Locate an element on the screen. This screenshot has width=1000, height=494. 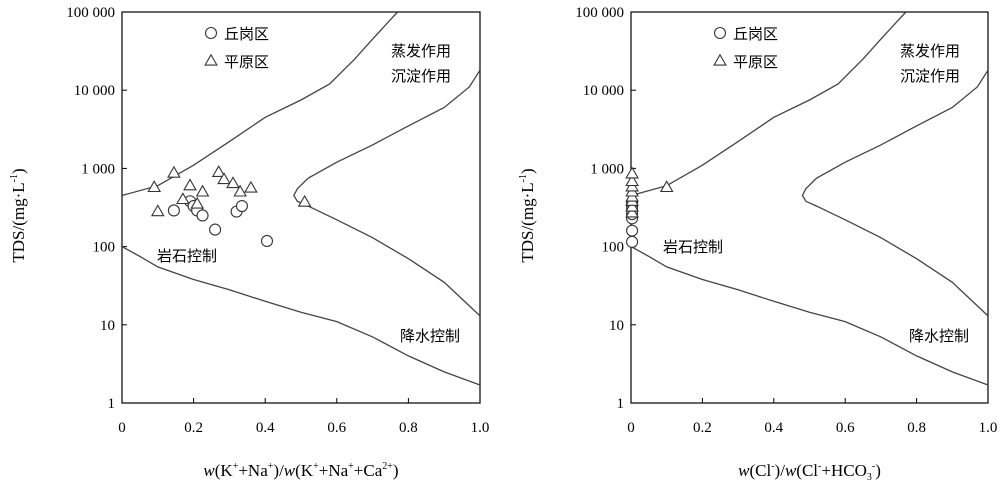
x-axis-title: w(Cl-)/w(Cl-+HCO3-) is located at coordinates (809, 472).